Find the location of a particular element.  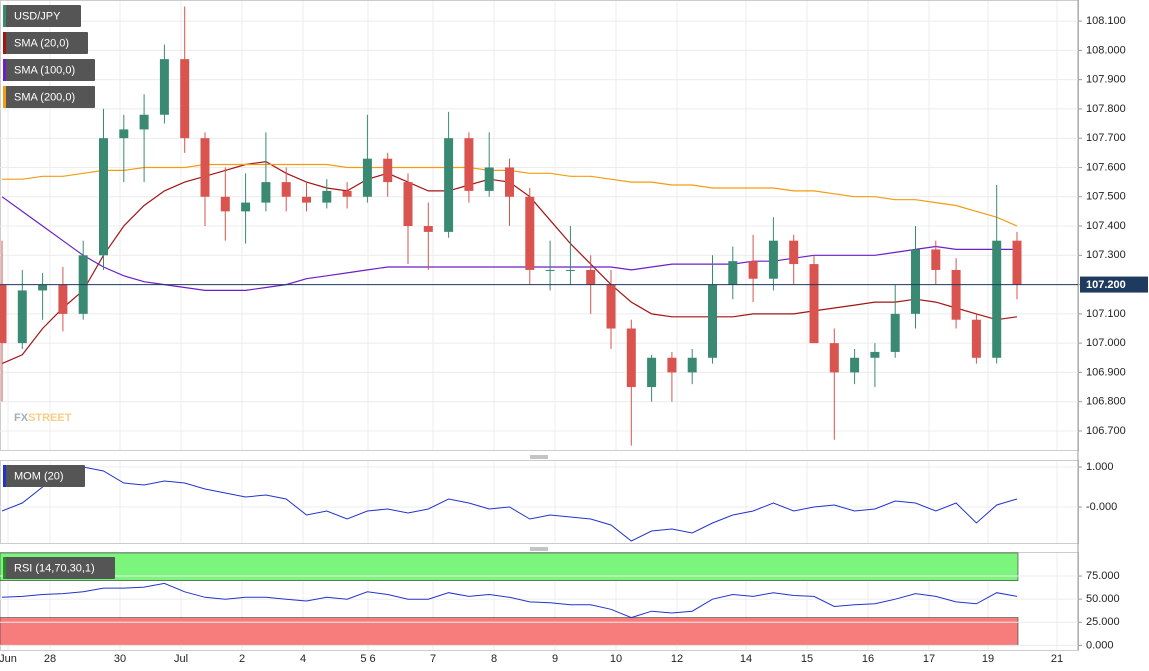

y-tick-label: 106.700 is located at coordinates (1106, 431).